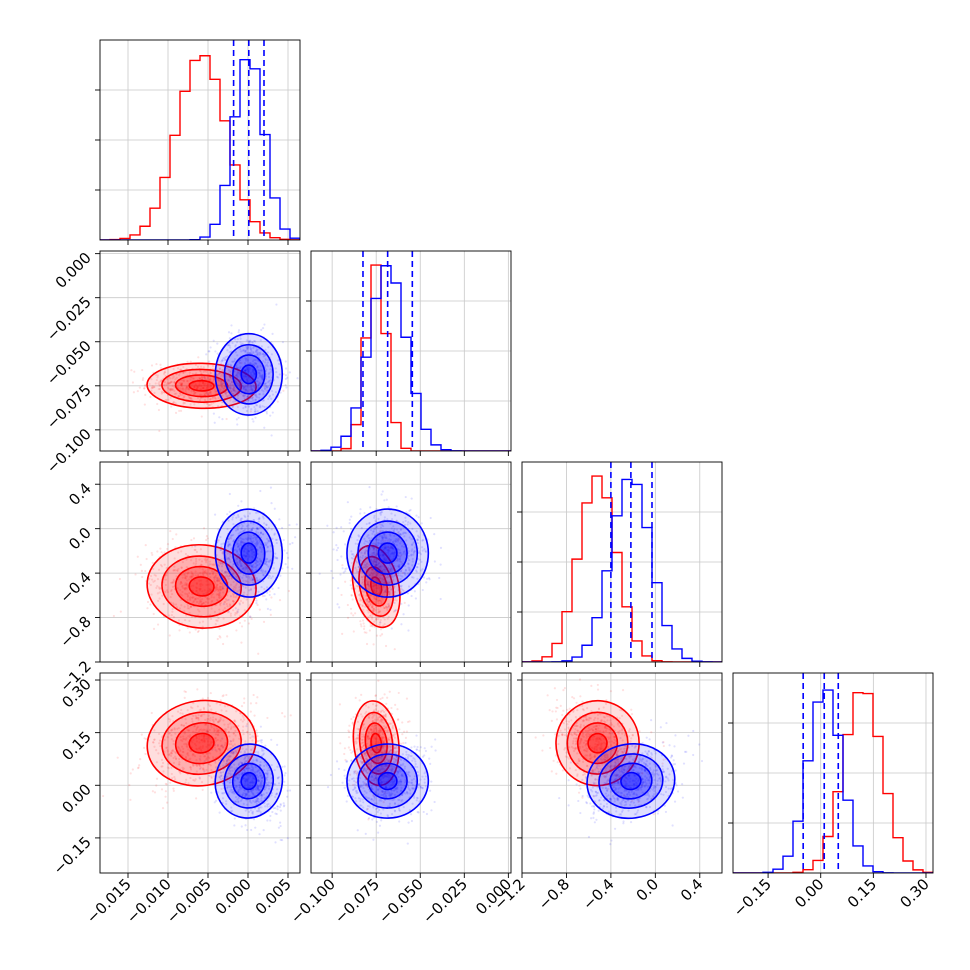 The width and height of the screenshot is (970, 970). I want to click on density-contour, so click(201, 586).